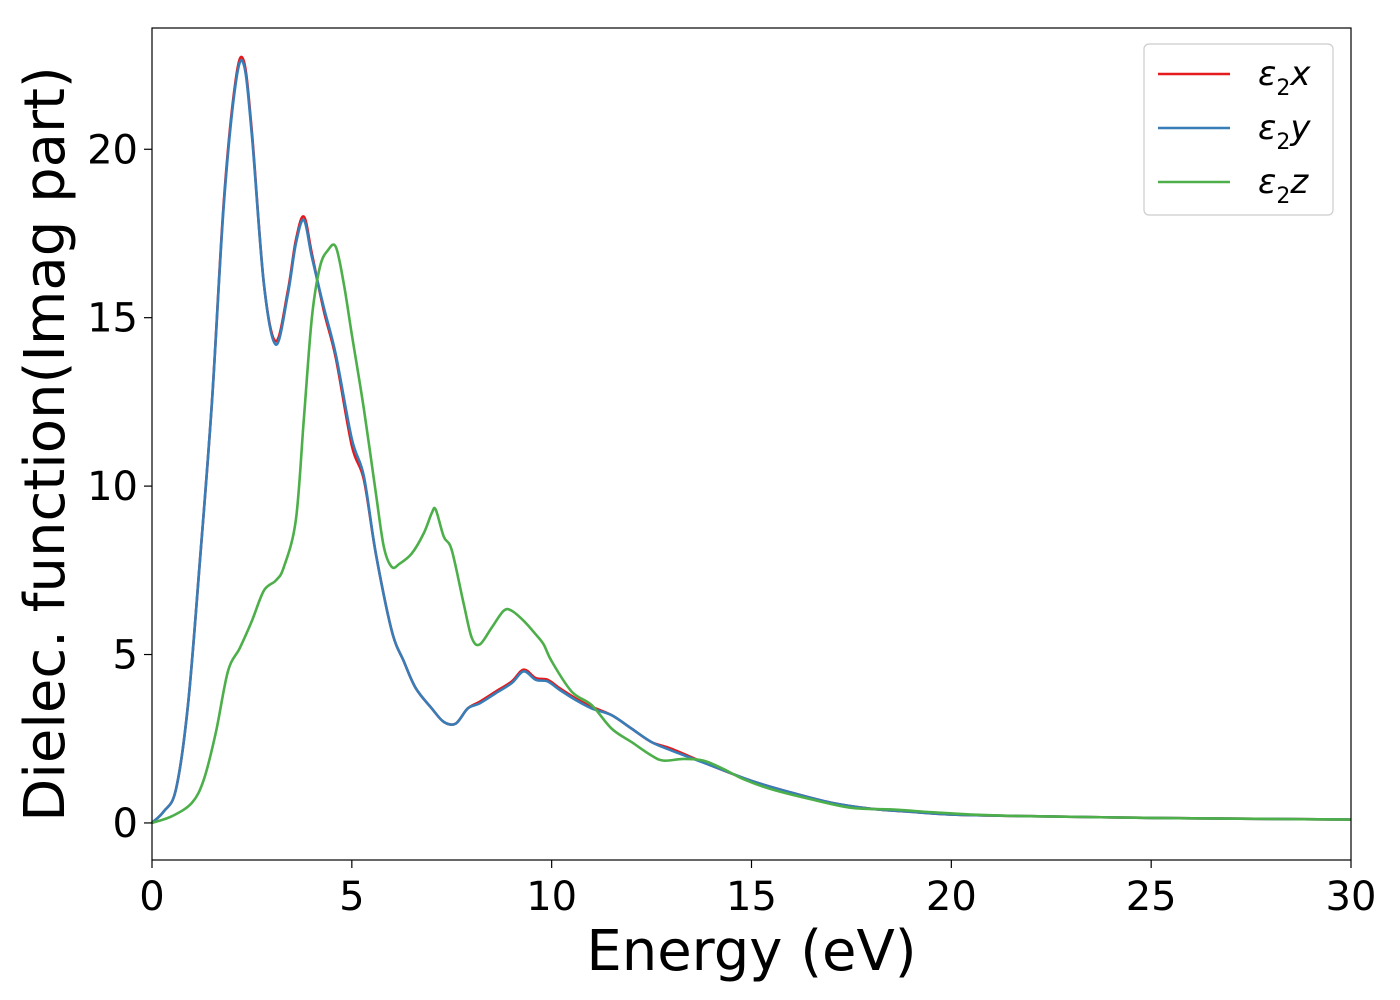 The image size is (1400, 1000). What do you see at coordinates (125, 656) in the screenshot?
I see `y-tick-label: 5` at bounding box center [125, 656].